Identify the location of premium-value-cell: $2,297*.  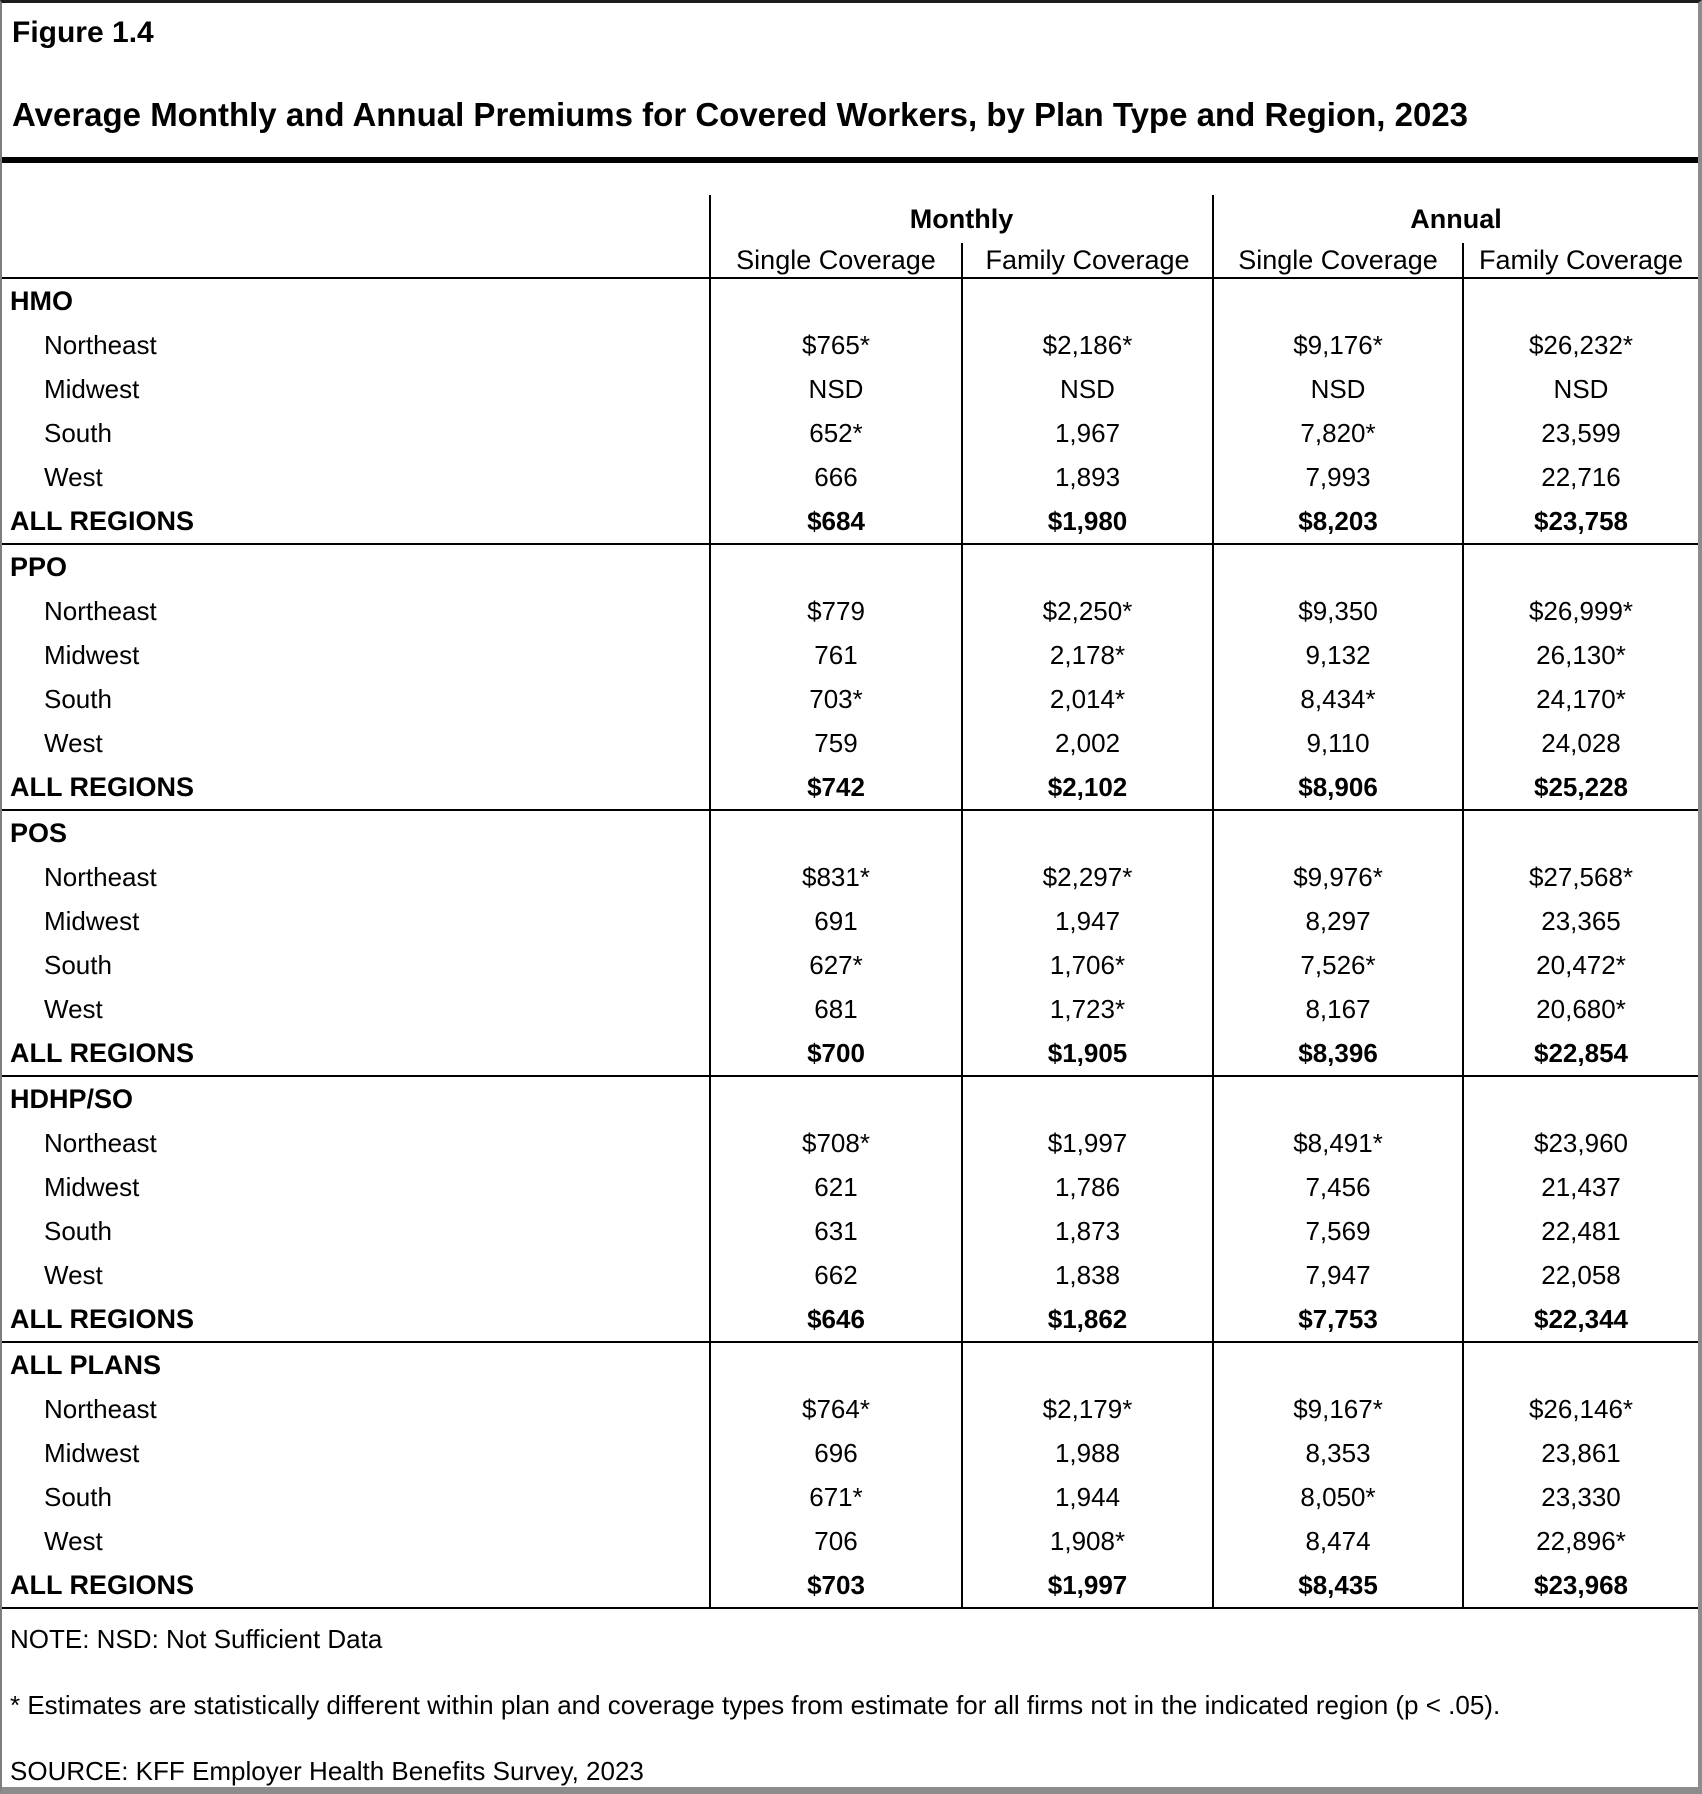
(1087, 877).